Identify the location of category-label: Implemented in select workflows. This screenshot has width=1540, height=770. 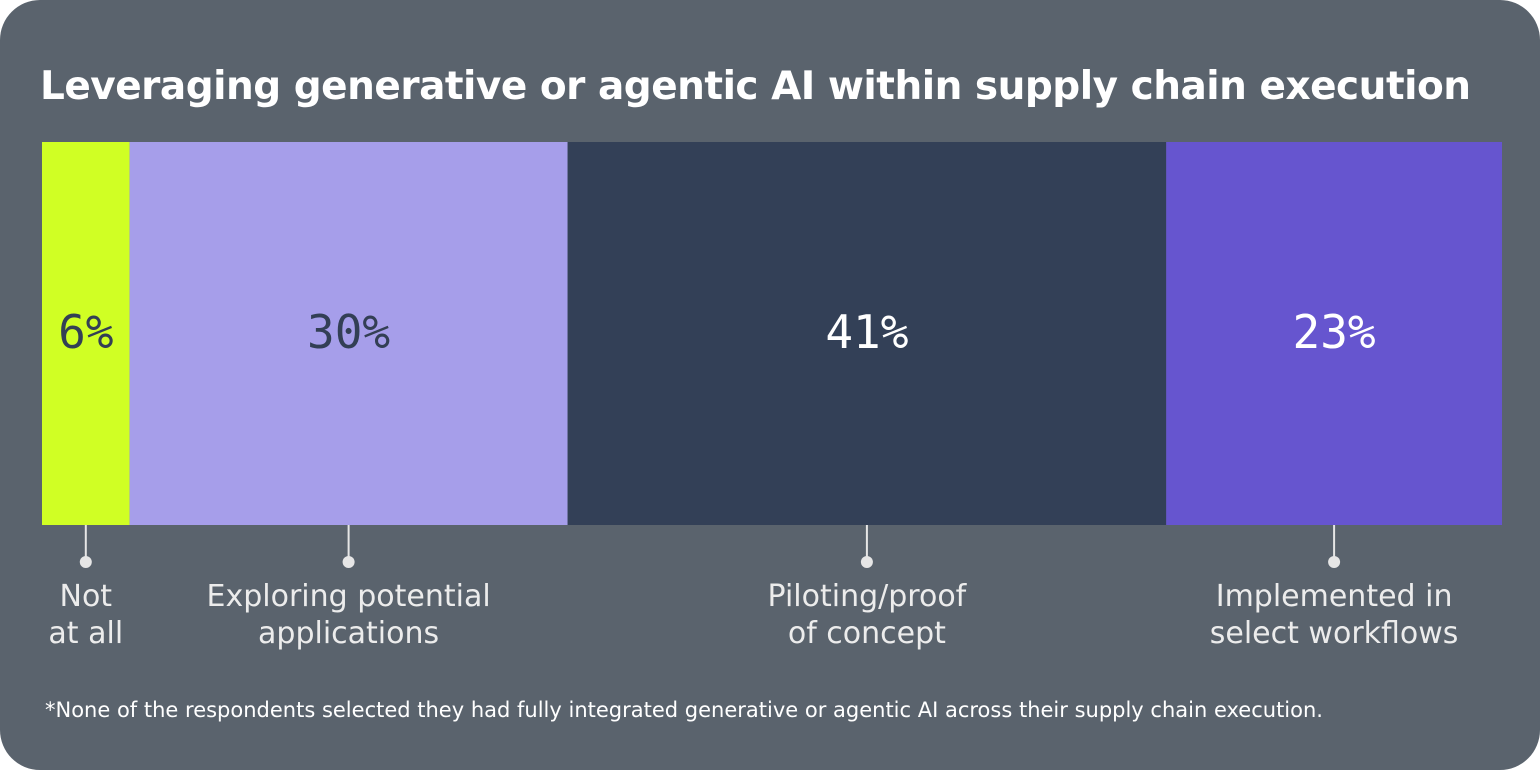
(1334, 615).